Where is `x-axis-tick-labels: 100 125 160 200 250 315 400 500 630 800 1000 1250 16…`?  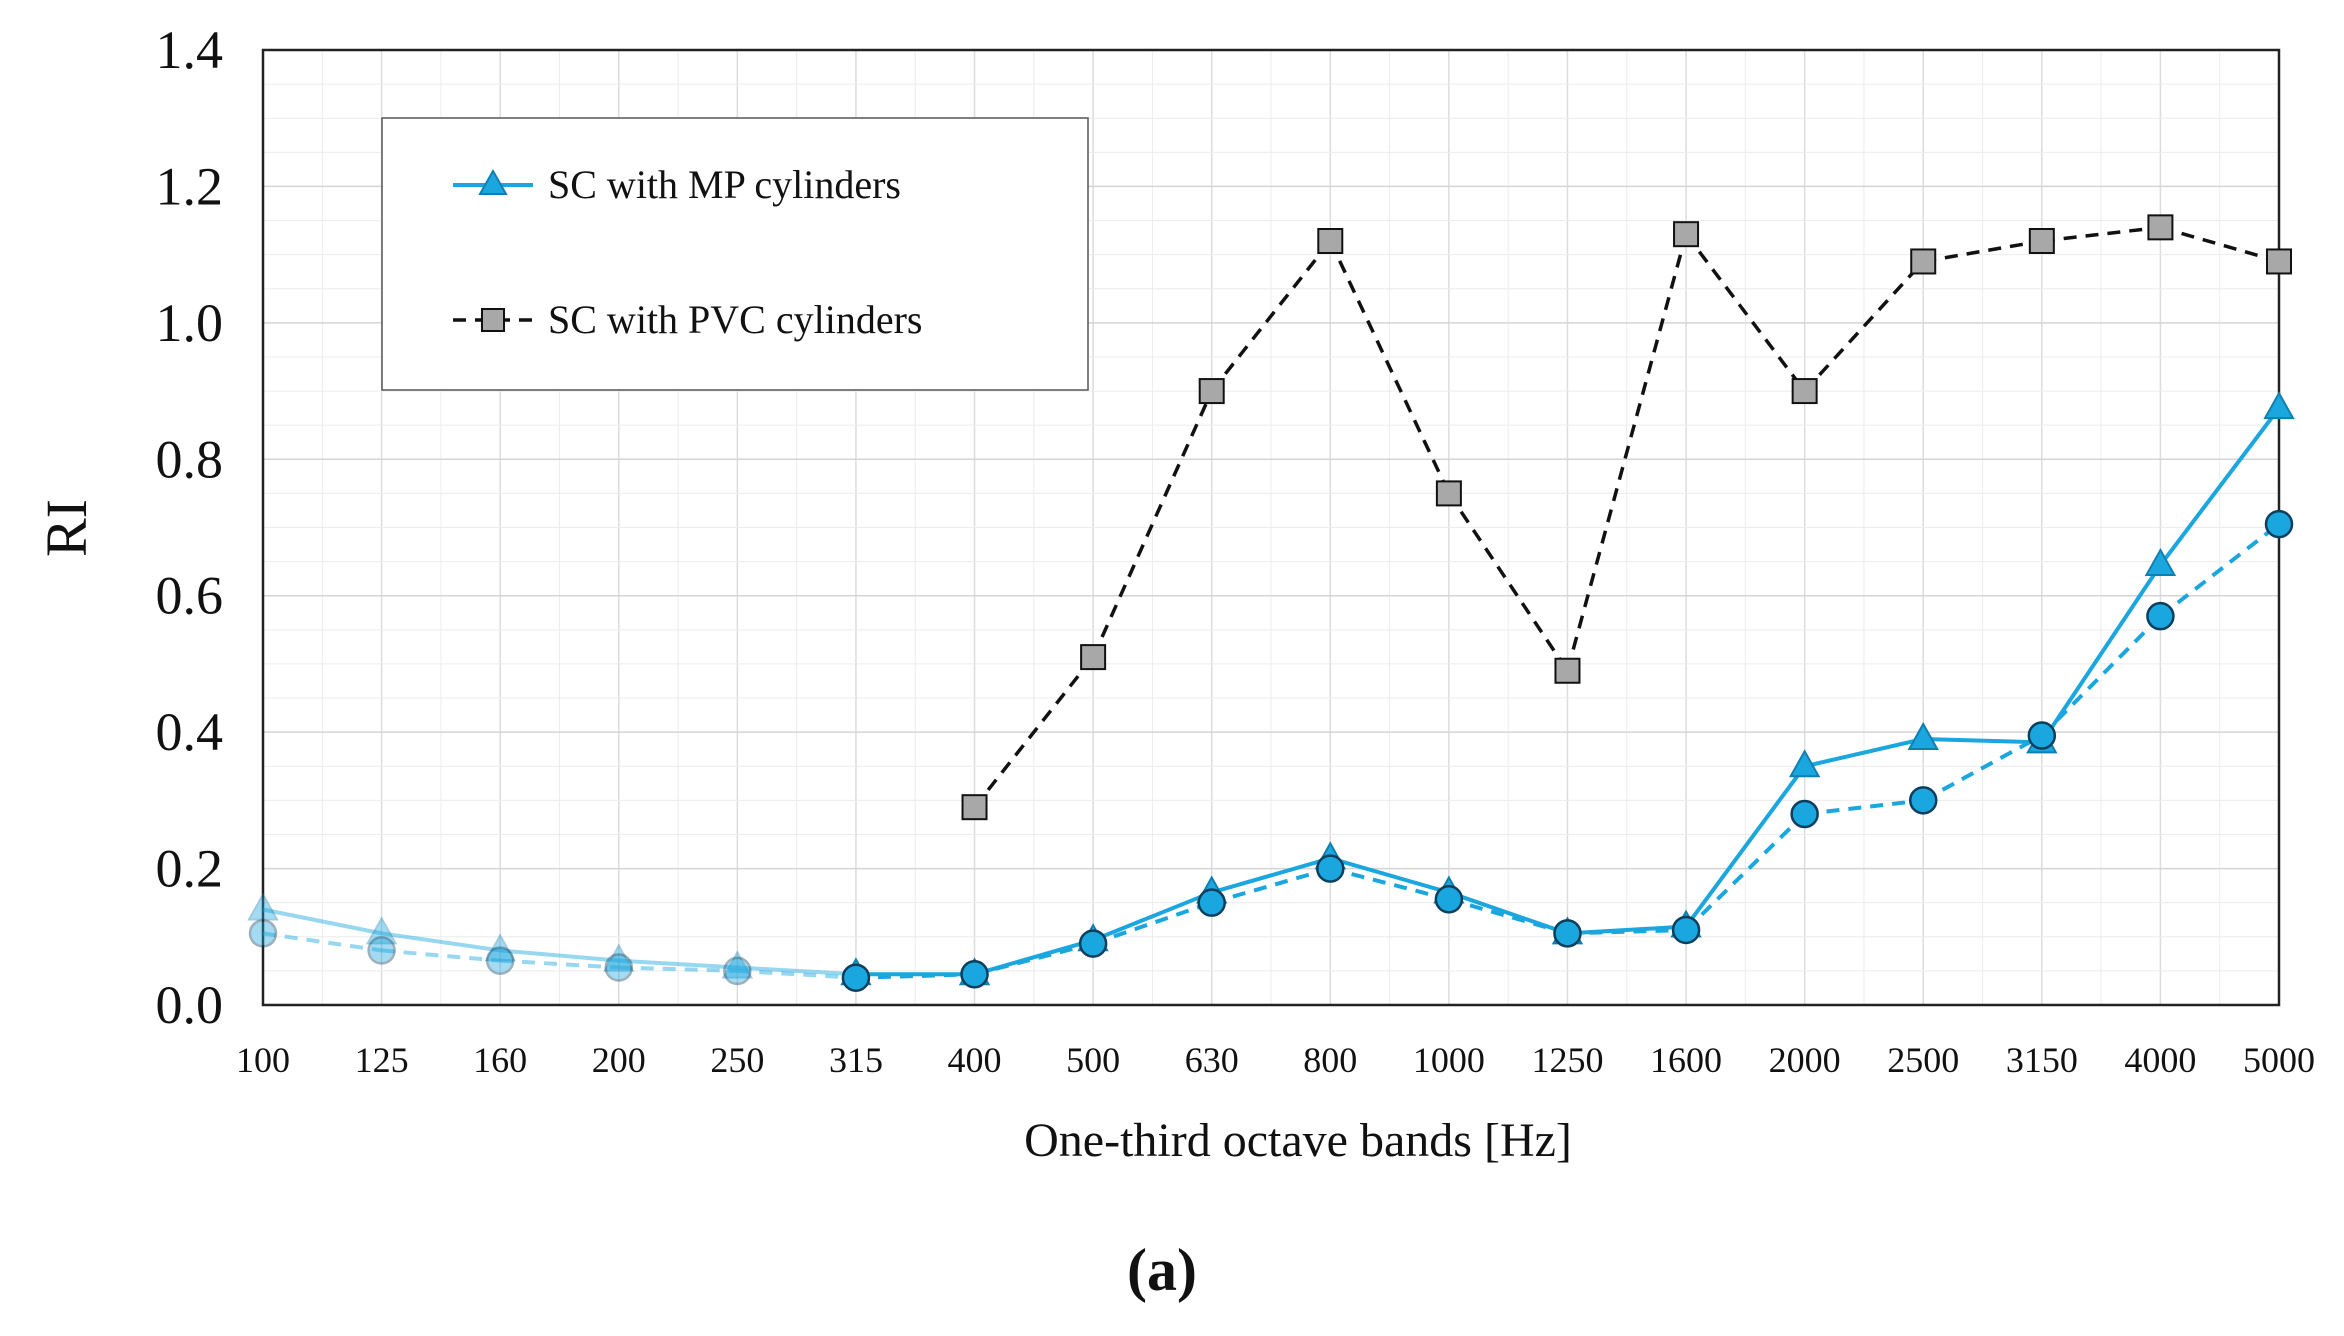
x-axis-tick-labels: 100 125 160 200 250 315 400 500 630 800 1000 1250 16… is located at coordinates (1275, 1060).